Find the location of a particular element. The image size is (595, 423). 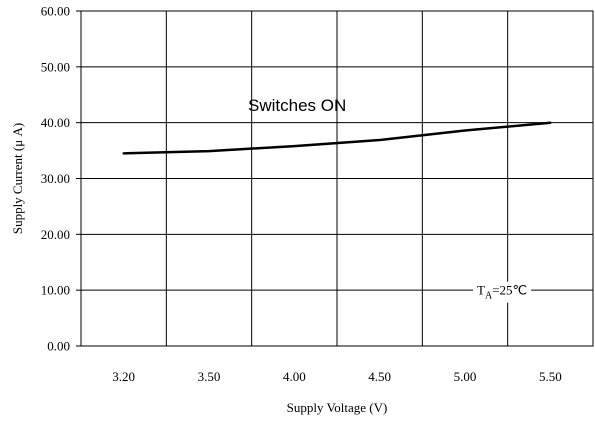

series-layer is located at coordinates (337, 138).